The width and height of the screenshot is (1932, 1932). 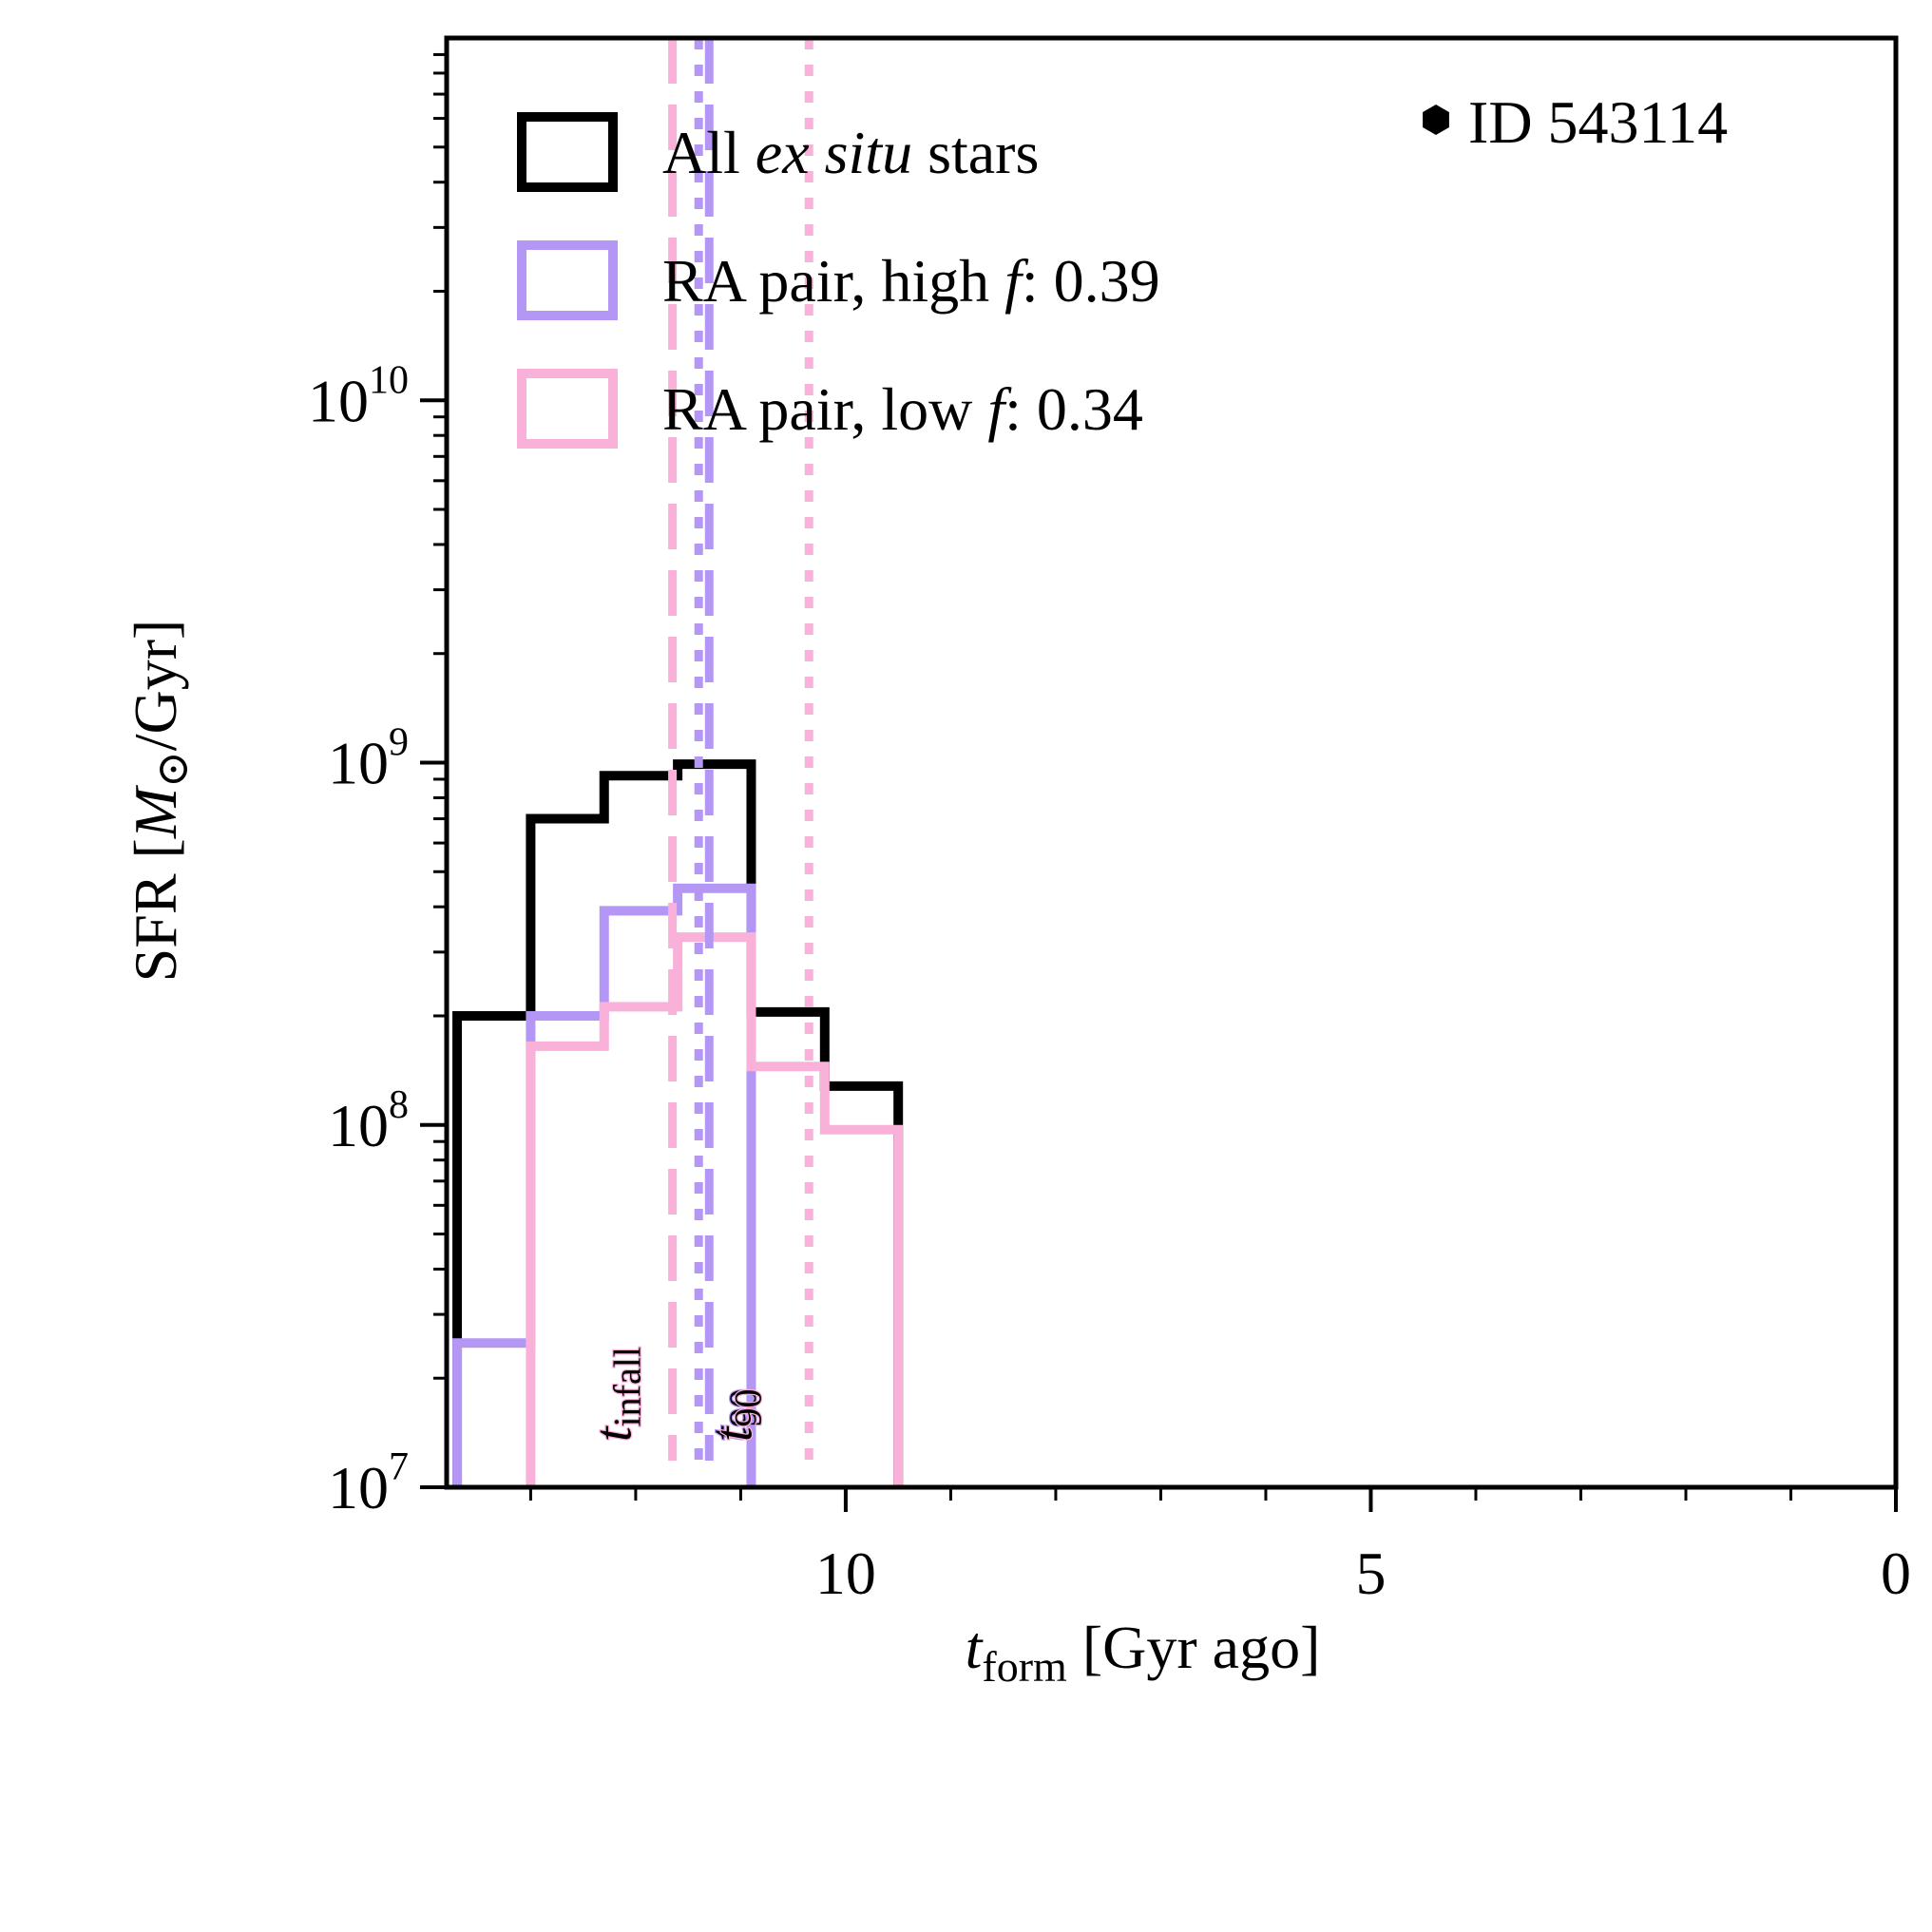 I want to click on hexagon-marker-icon, so click(x=1436, y=120).